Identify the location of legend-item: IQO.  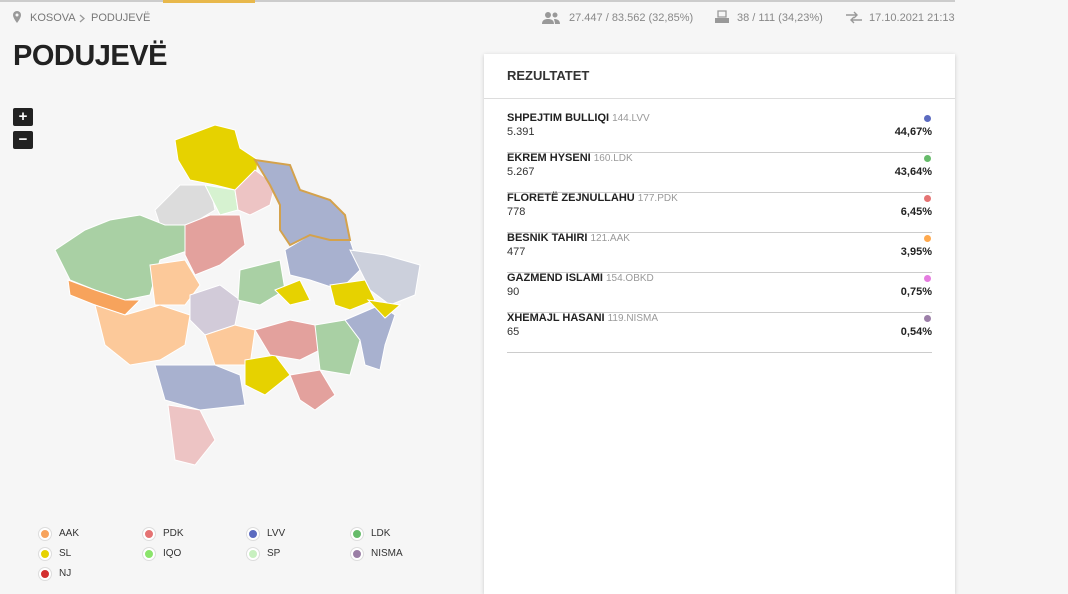
(162, 554).